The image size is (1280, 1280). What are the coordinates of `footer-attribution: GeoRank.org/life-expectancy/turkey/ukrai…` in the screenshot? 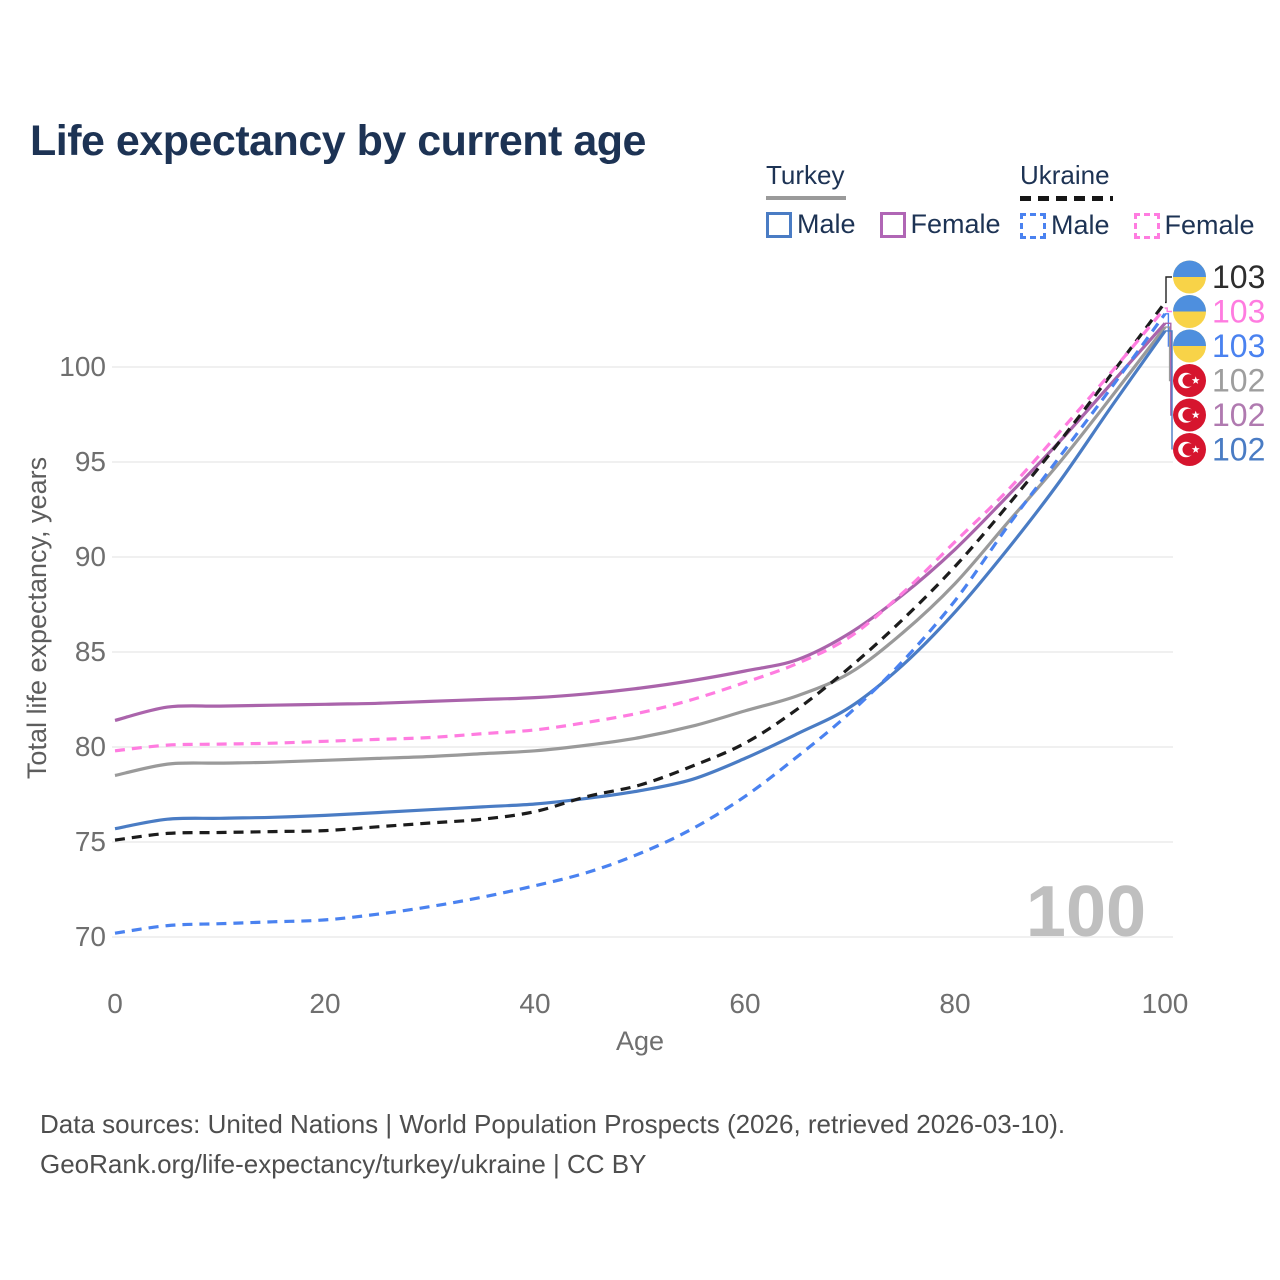 It's located at (343, 1164).